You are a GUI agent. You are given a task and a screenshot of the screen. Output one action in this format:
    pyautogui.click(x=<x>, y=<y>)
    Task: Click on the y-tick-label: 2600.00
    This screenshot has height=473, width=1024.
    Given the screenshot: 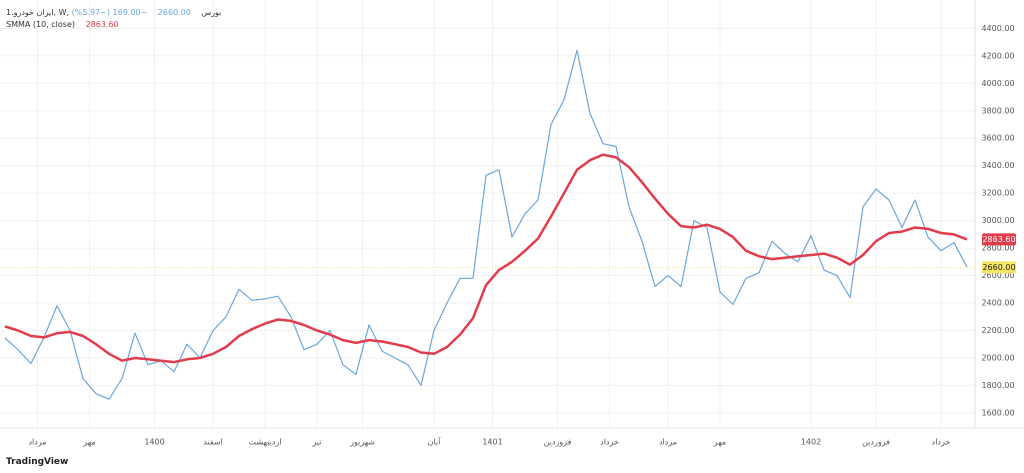 What is the action you would take?
    pyautogui.click(x=997, y=275)
    